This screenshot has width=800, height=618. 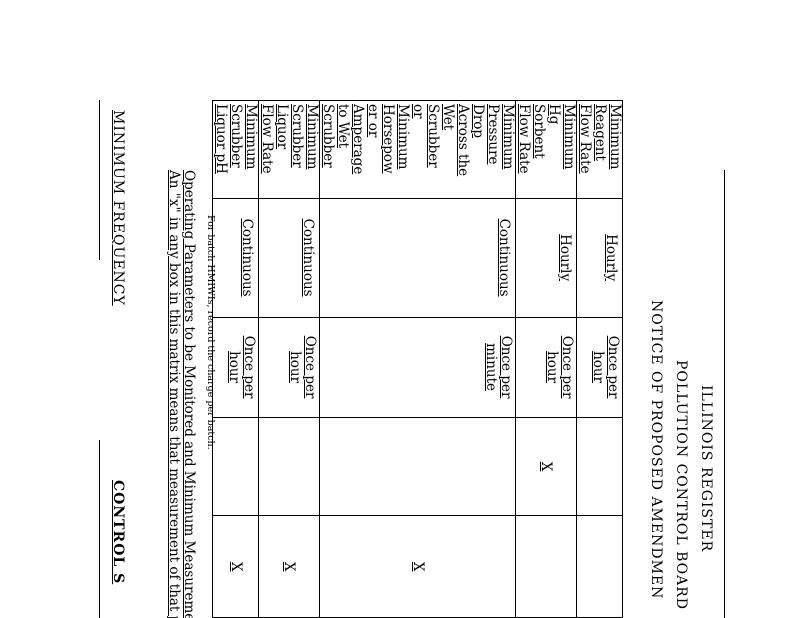 I want to click on parameter-cell: Minimum Hg Sorbent Flow Rate, so click(x=546, y=149).